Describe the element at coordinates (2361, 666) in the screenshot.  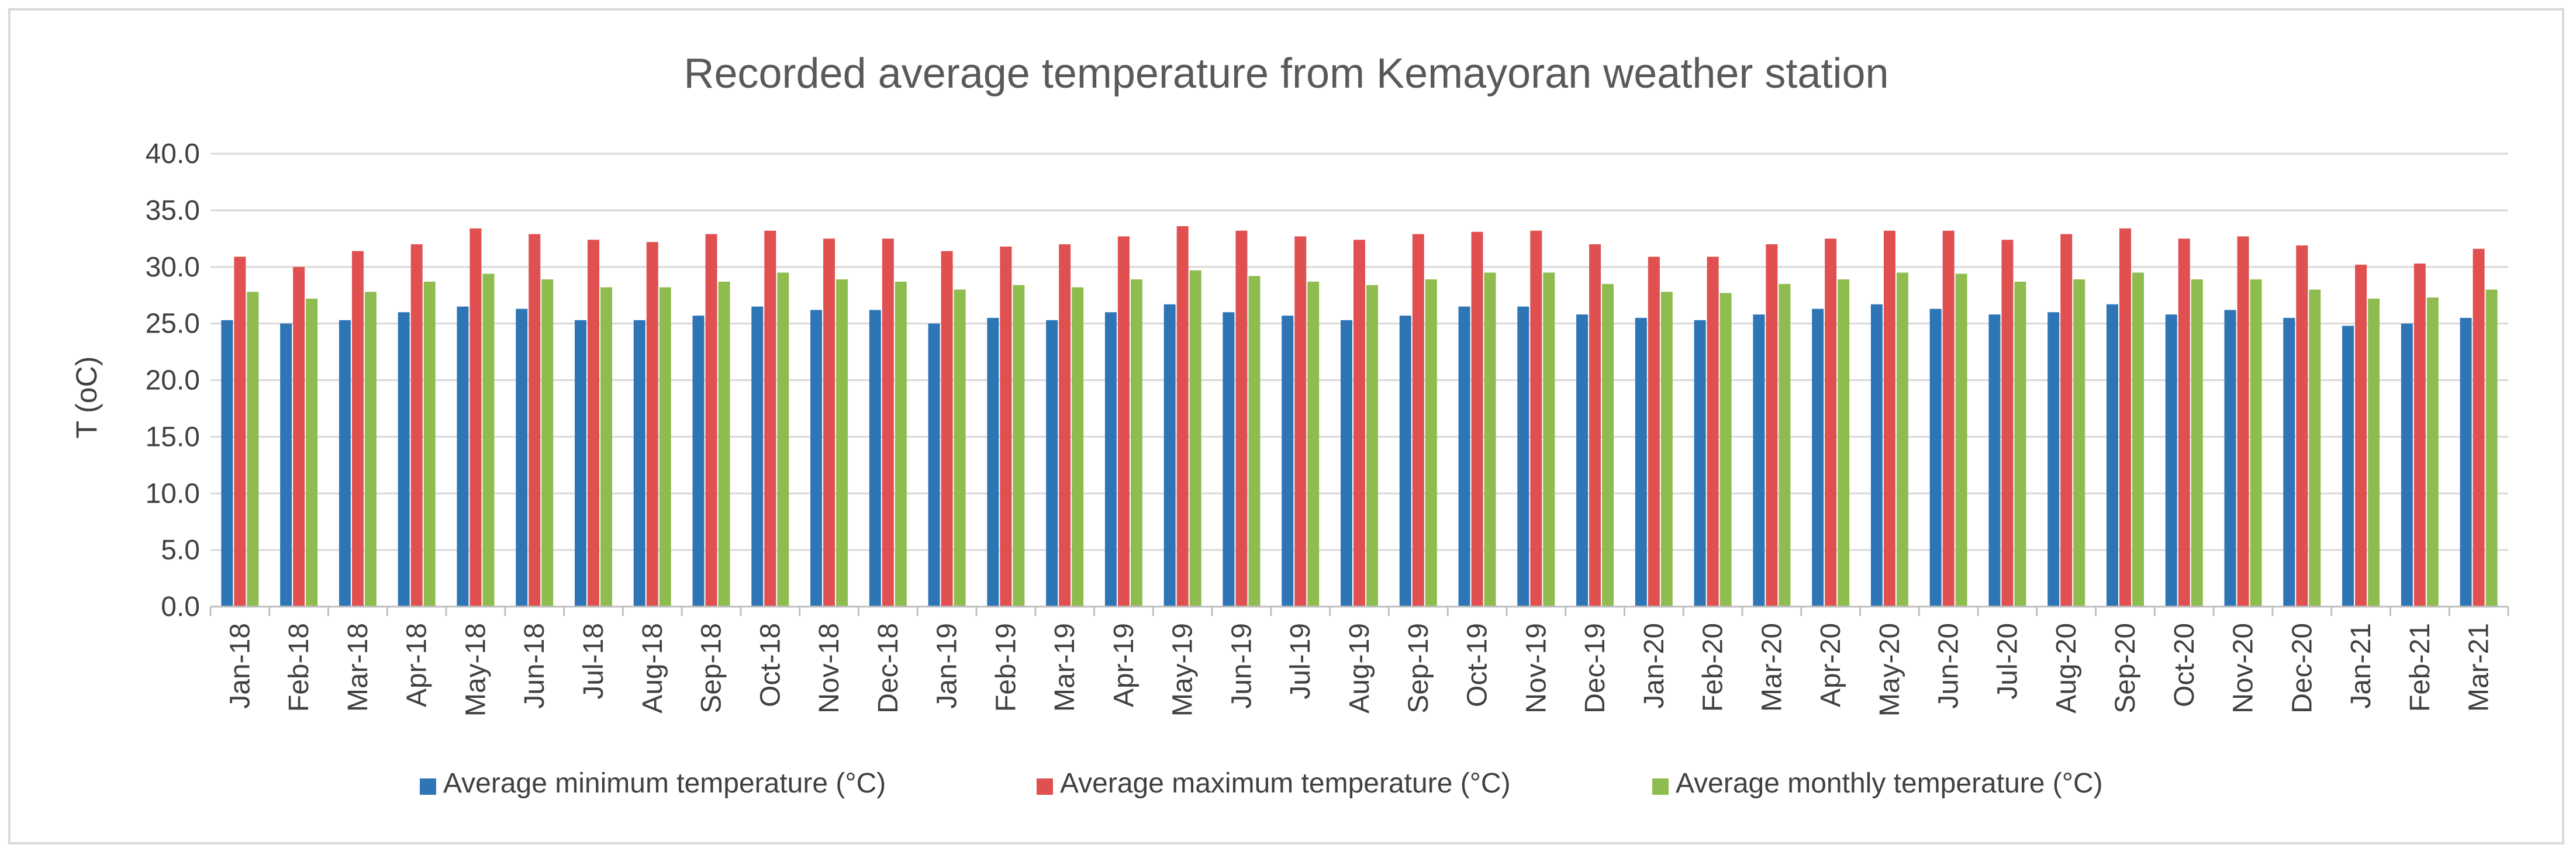
I see `x-tick-label: Jan-21` at that location.